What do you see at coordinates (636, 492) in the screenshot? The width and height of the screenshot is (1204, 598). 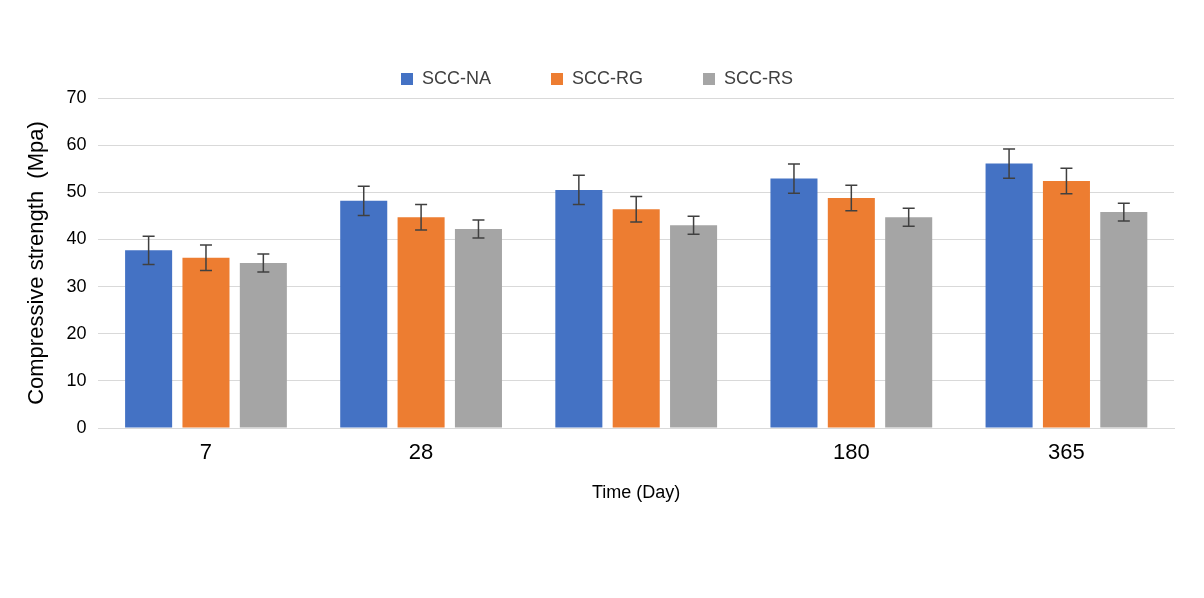 I see `x-axis-title: Time (Day)` at bounding box center [636, 492].